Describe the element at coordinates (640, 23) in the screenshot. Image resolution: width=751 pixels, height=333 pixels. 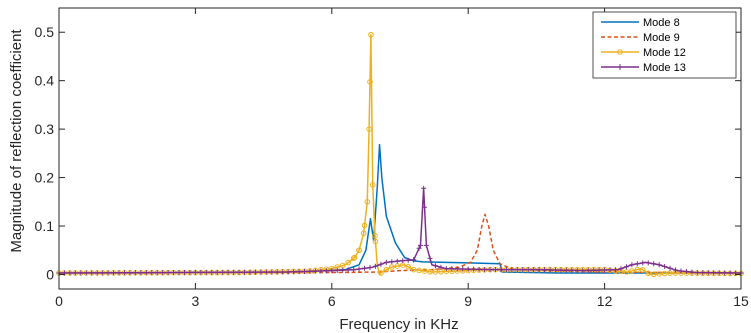
I see `legend-item: Mode 8` at that location.